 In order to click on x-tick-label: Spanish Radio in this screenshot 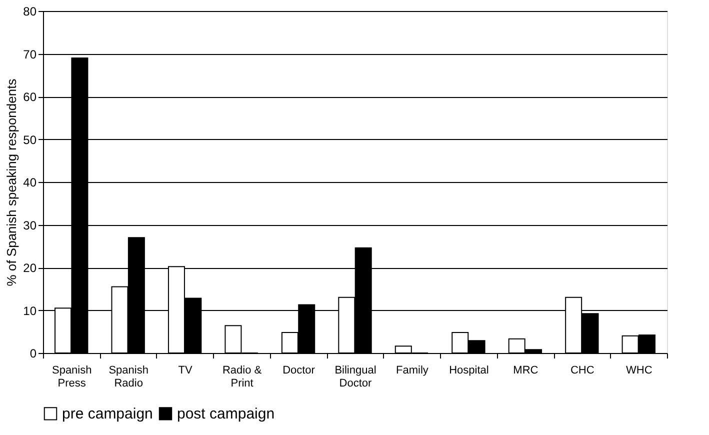, I will do `click(128, 377)`.